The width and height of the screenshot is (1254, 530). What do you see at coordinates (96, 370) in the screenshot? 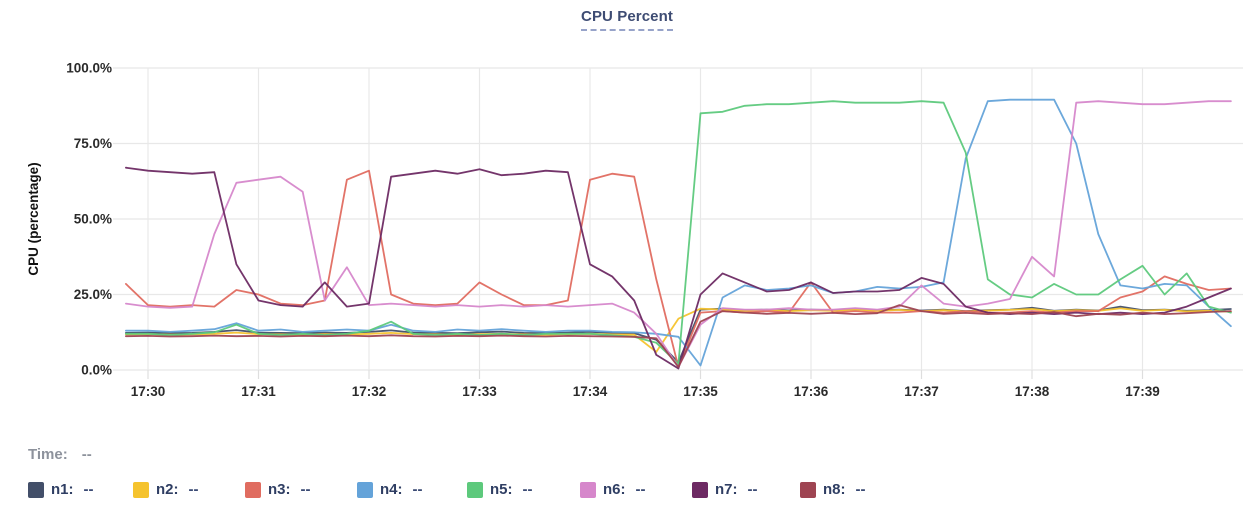
I see `y-tick-label: 0.0%` at bounding box center [96, 370].